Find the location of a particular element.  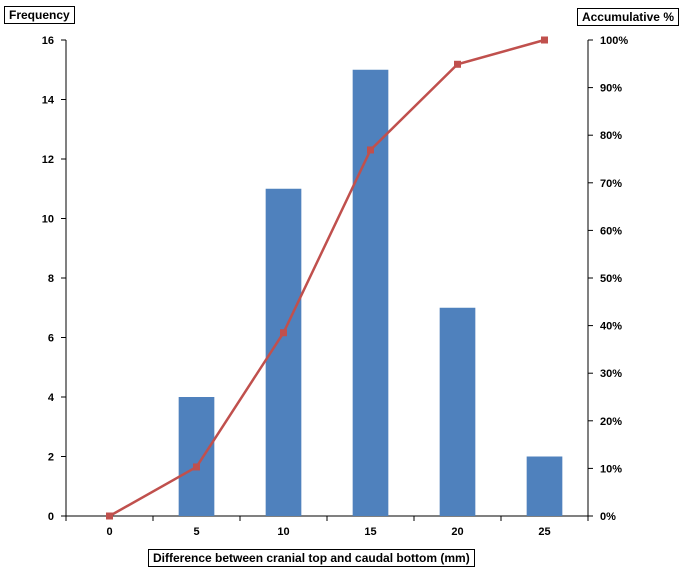

x-tick-label: 20 is located at coordinates (457, 532).